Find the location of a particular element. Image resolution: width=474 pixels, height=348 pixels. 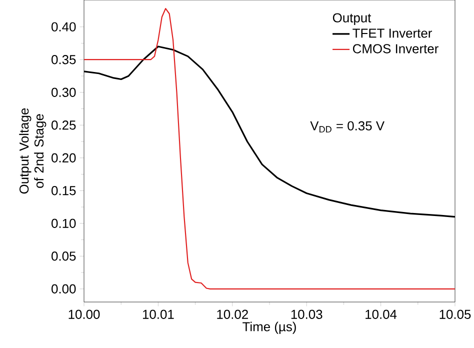

y-tick-label: 0.05 is located at coordinates (64, 256).